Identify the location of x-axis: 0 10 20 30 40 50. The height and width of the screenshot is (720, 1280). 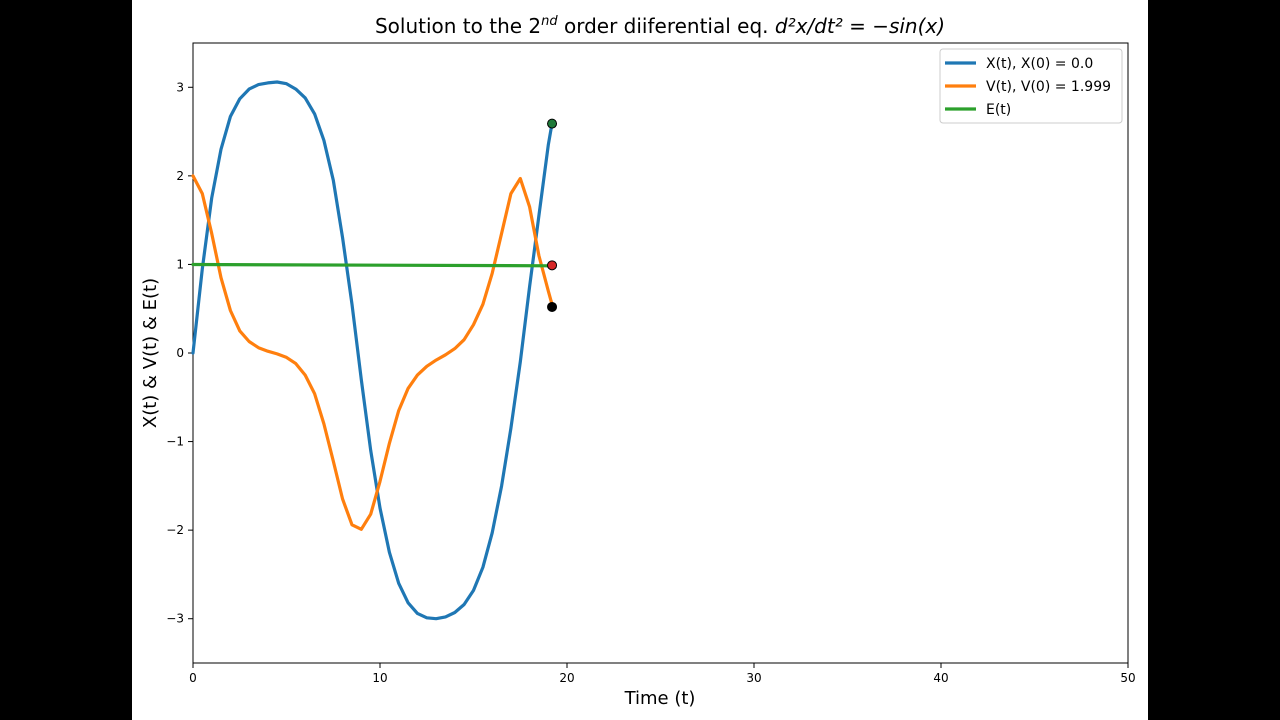
(662, 674).